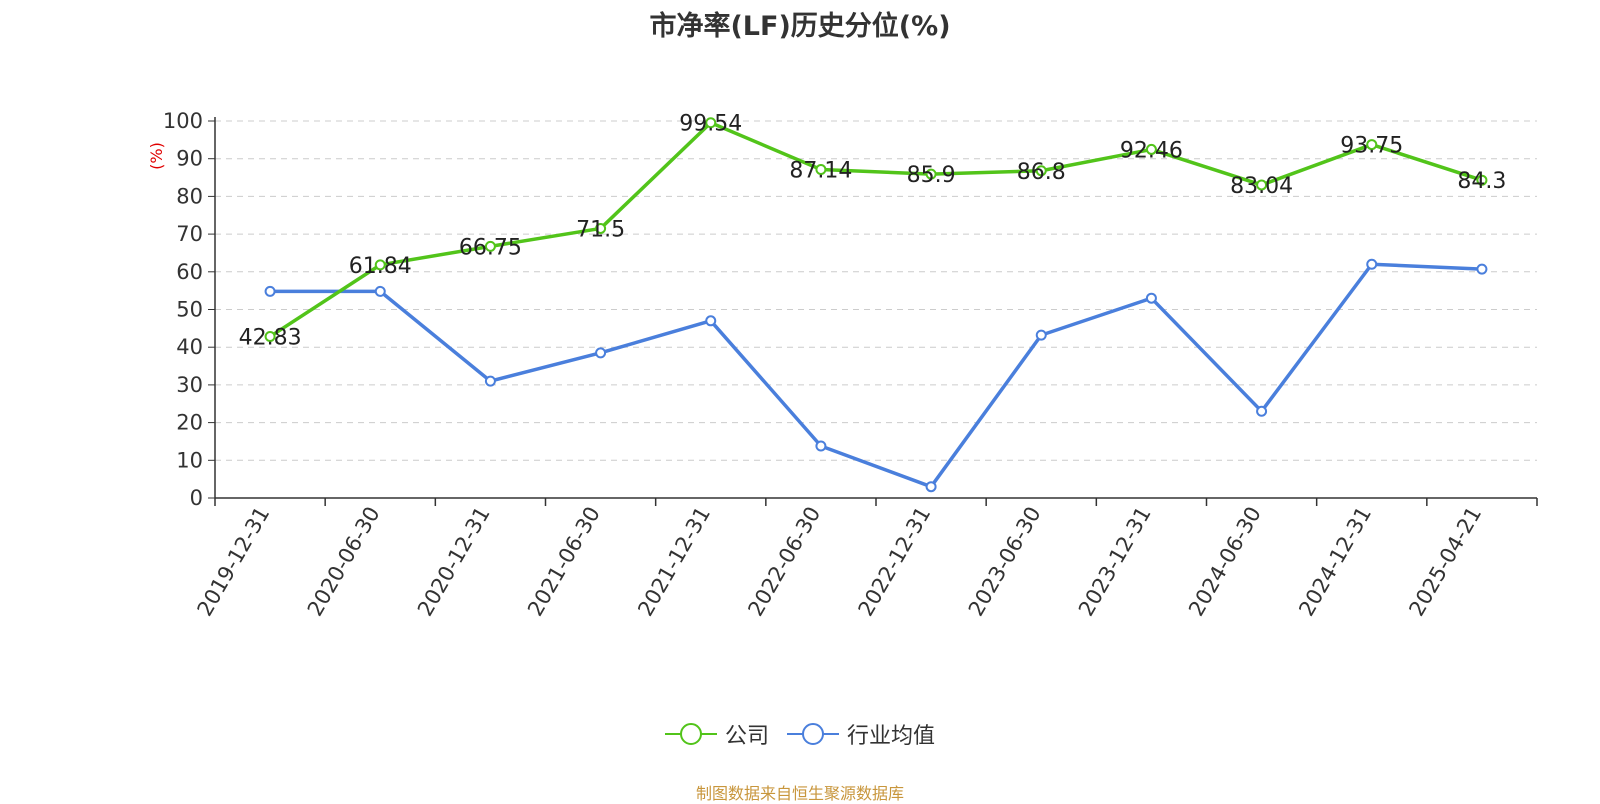 The width and height of the screenshot is (1600, 804). Describe the element at coordinates (454, 561) in the screenshot. I see `x-tick-label: 2020-12-31` at that location.